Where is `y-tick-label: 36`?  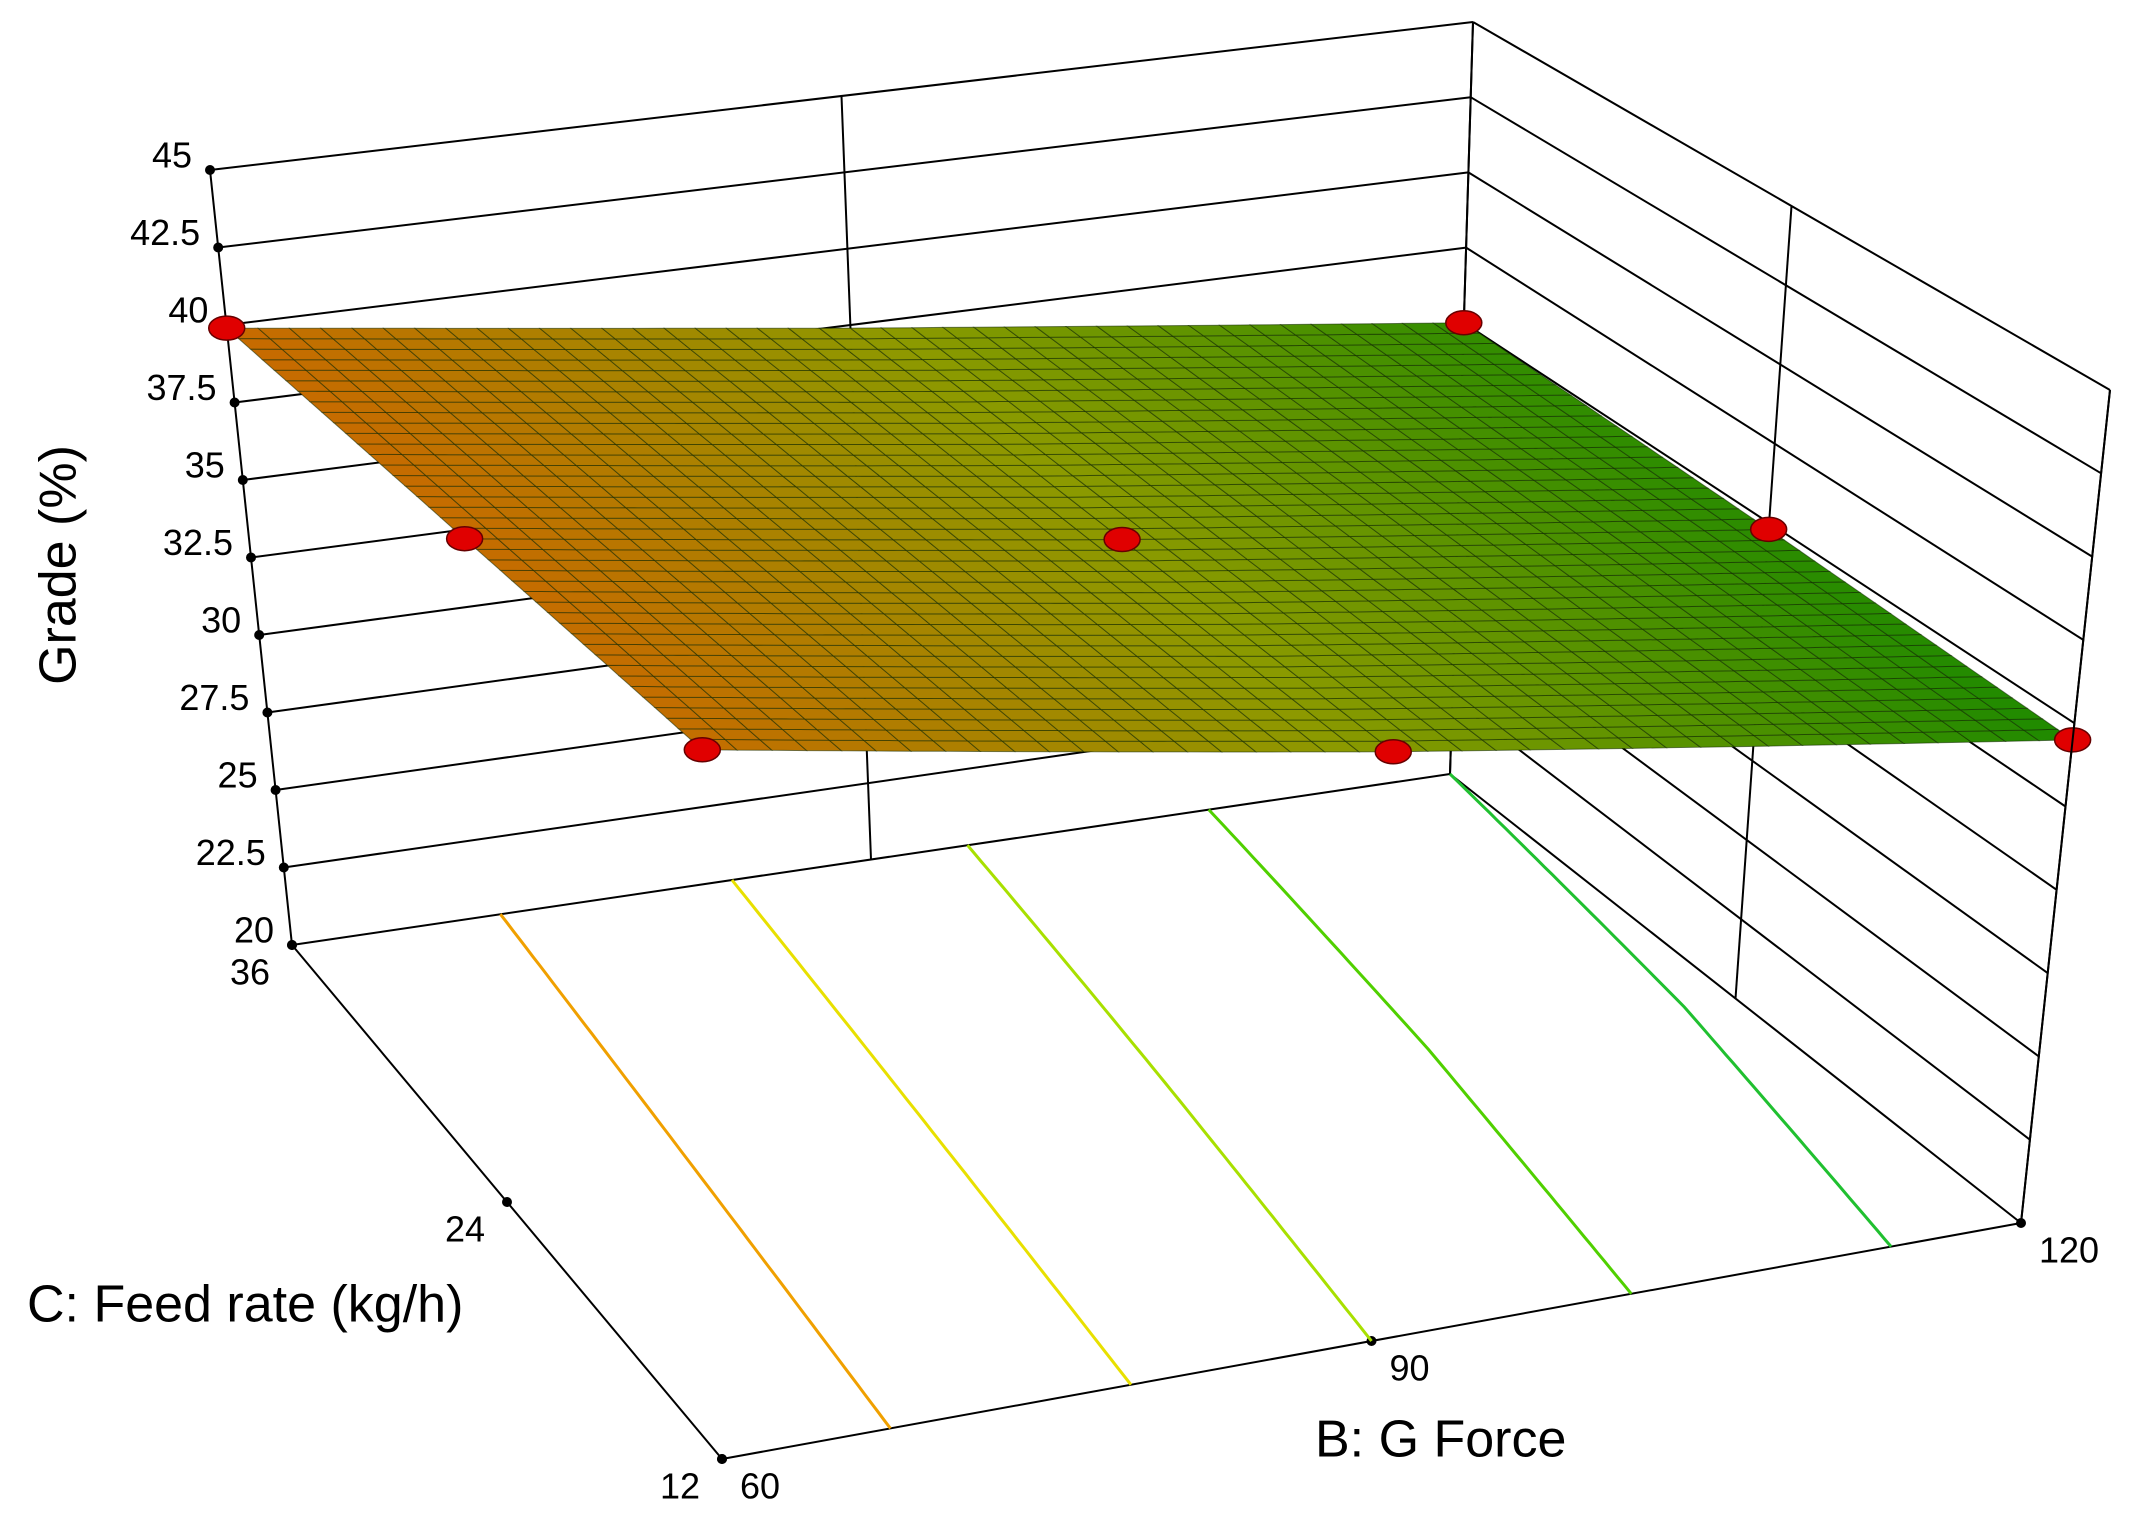
y-tick-label: 36 is located at coordinates (250, 972).